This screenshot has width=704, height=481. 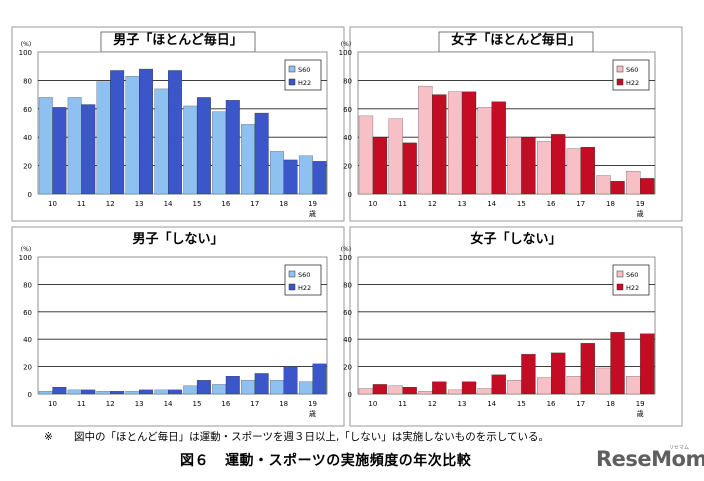 I want to click on y-axis-label: (%), so click(x=346, y=44).